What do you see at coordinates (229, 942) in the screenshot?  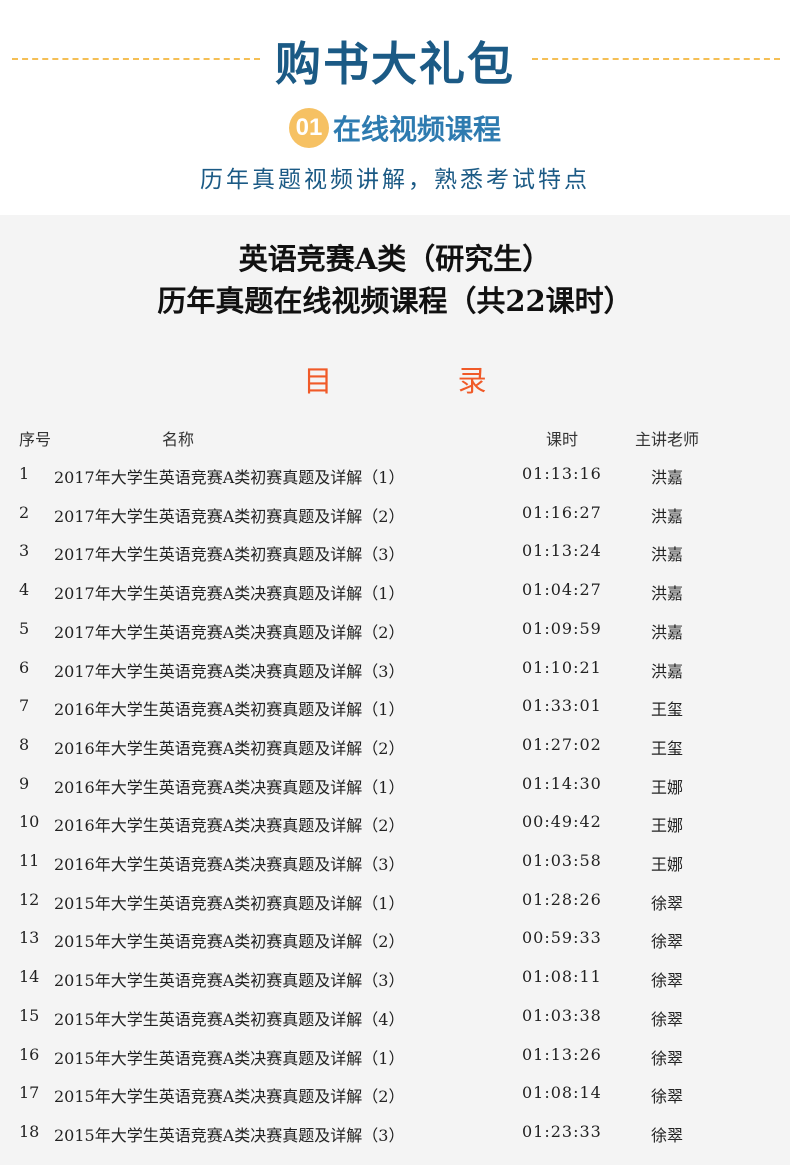 I see `lesson-name: 2015年大学生英语竞赛A类初赛真题及详解（2）` at bounding box center [229, 942].